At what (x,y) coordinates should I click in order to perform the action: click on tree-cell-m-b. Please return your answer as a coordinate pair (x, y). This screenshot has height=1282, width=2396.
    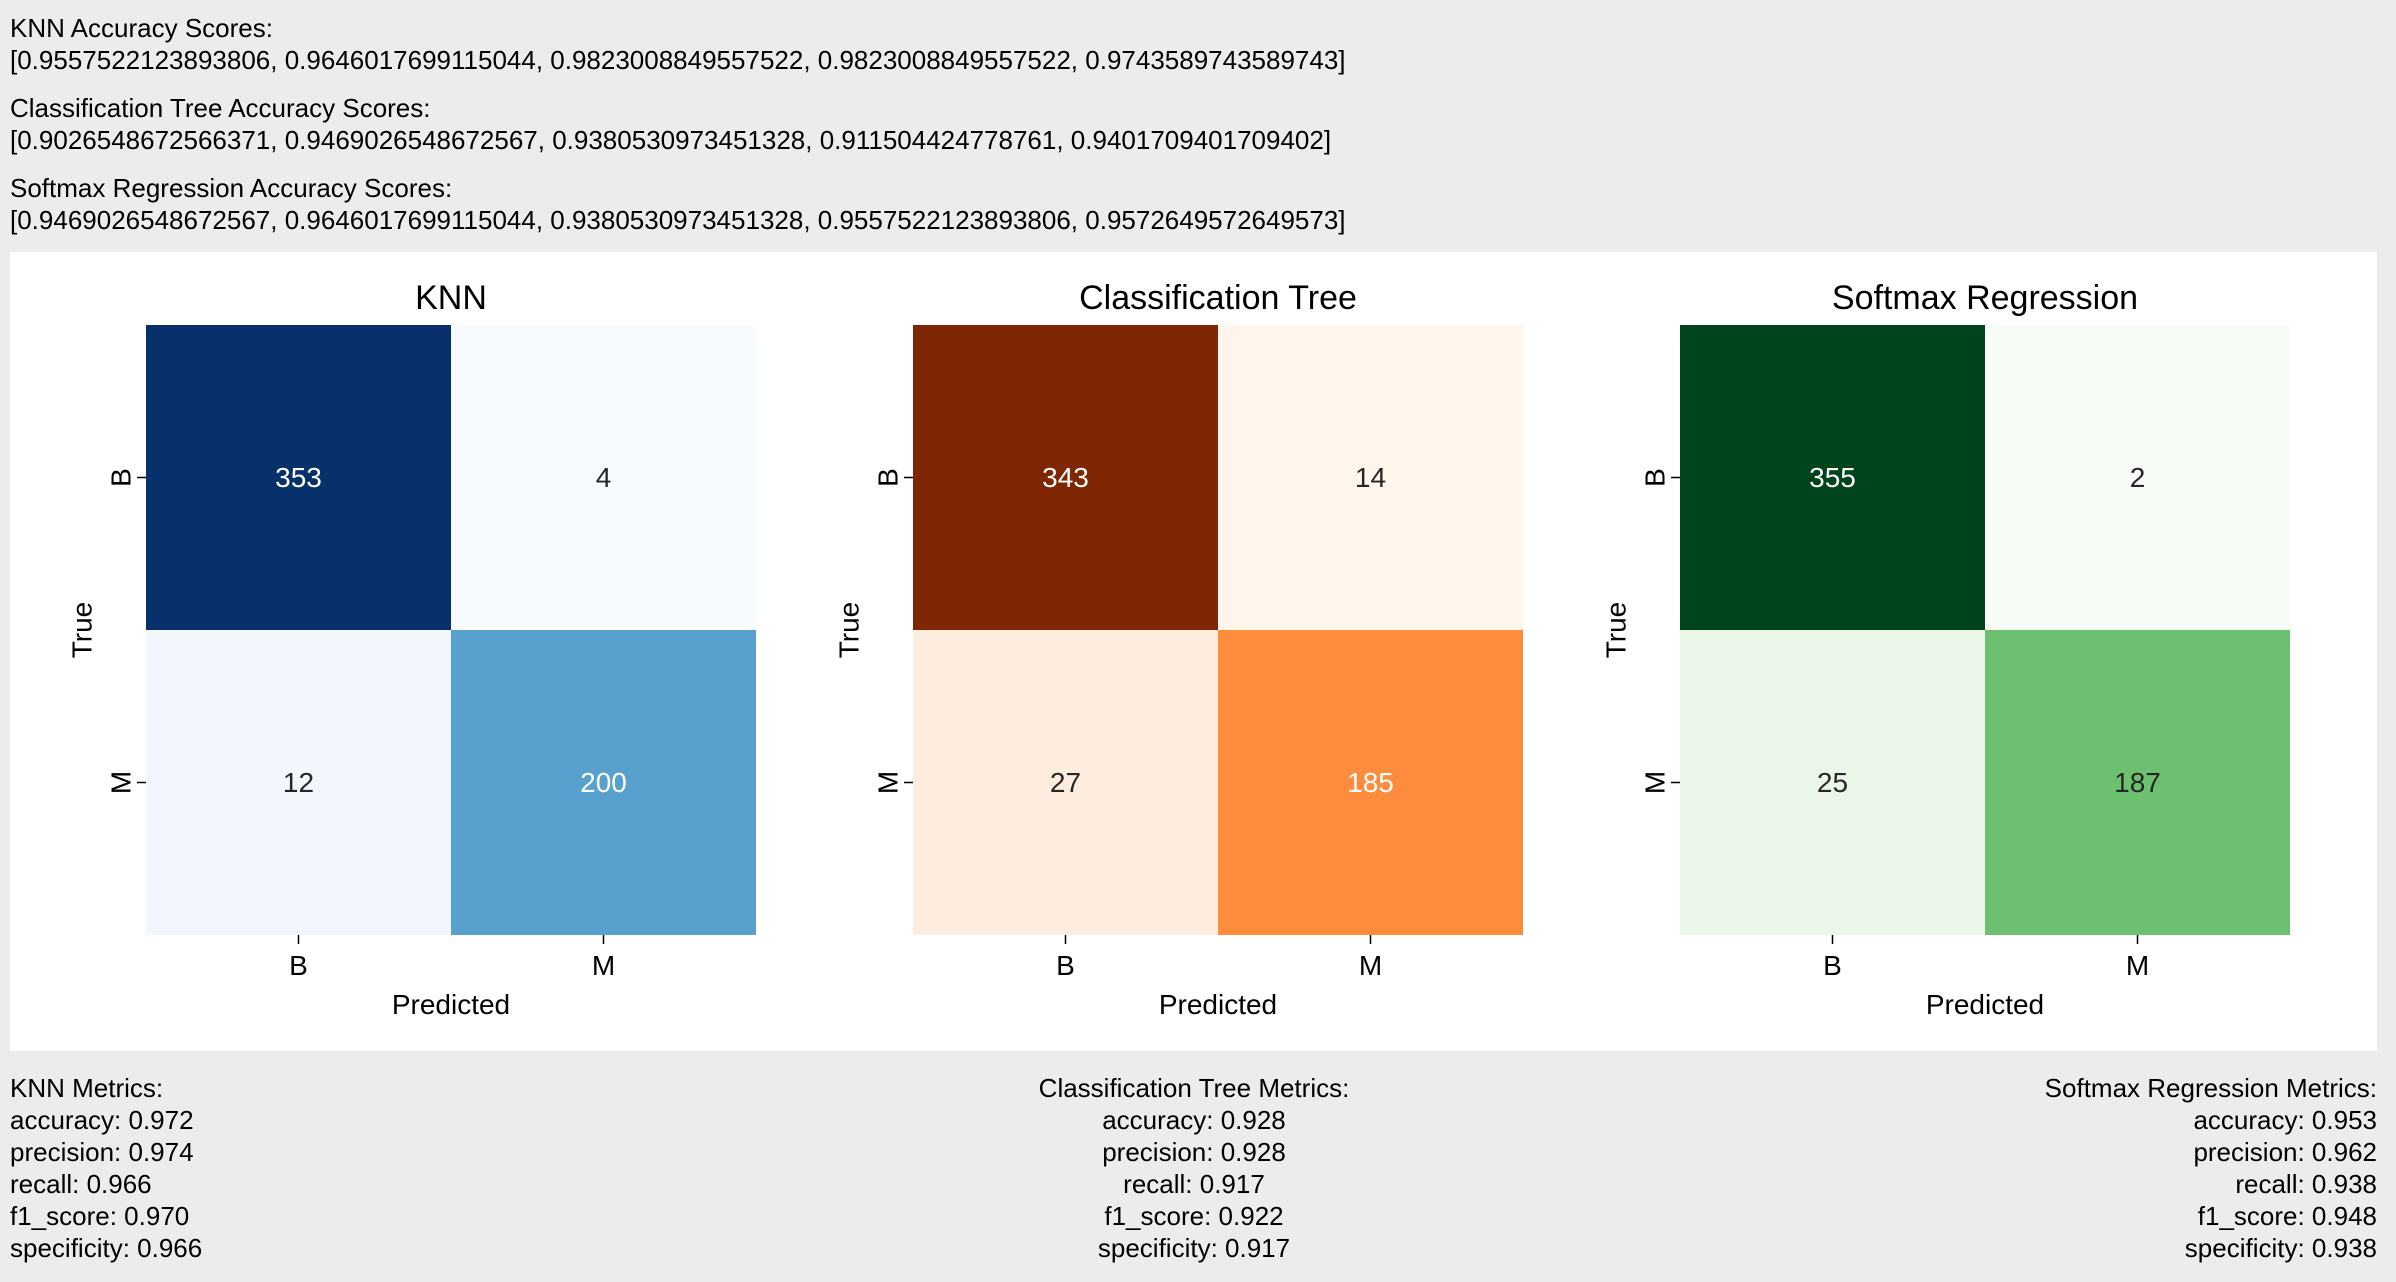
    Looking at the image, I should click on (1065, 782).